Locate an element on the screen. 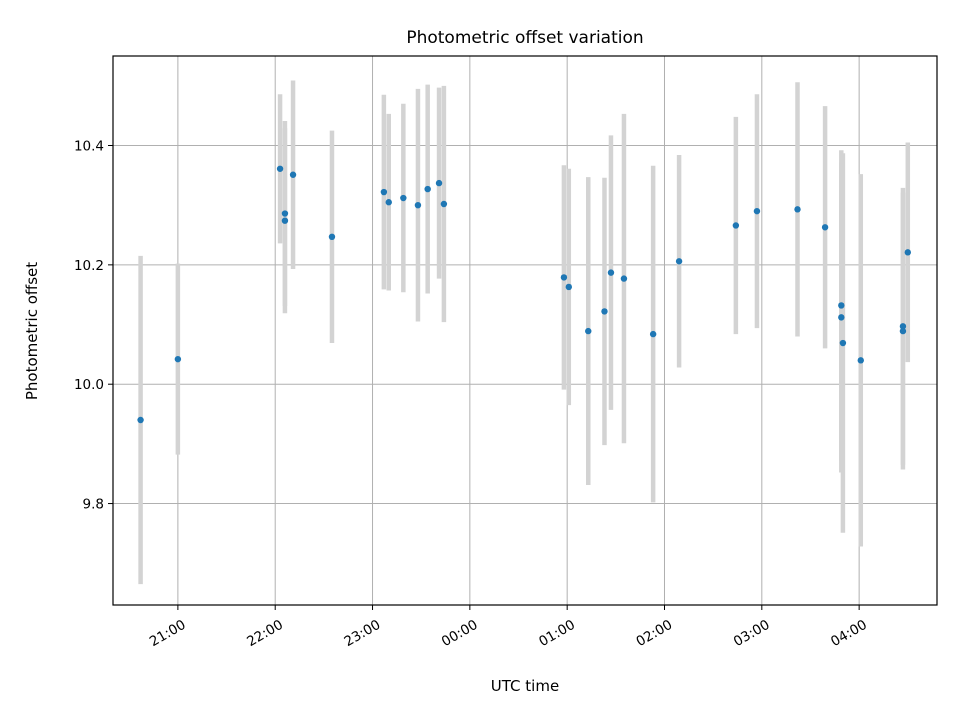 This screenshot has width=960, height=720. x-tick-label: 21:00 is located at coordinates (168, 633).